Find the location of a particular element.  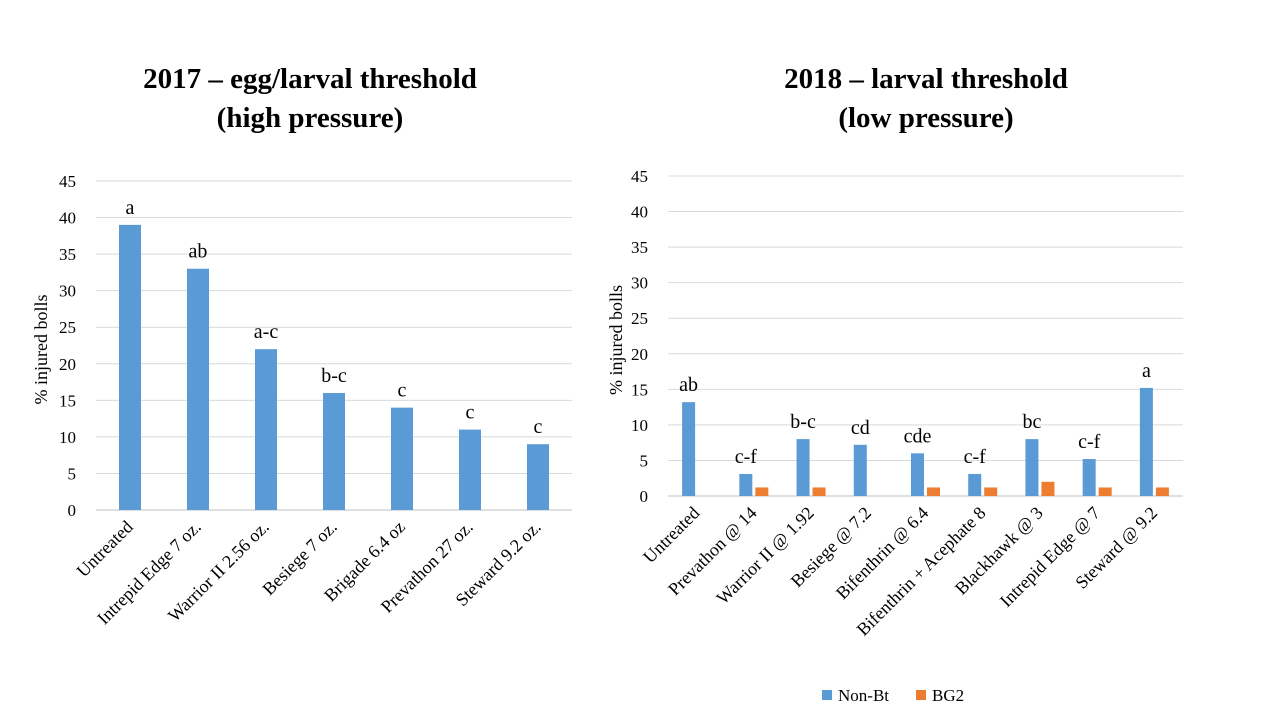

right-ytick-label: 45 is located at coordinates (639, 176).